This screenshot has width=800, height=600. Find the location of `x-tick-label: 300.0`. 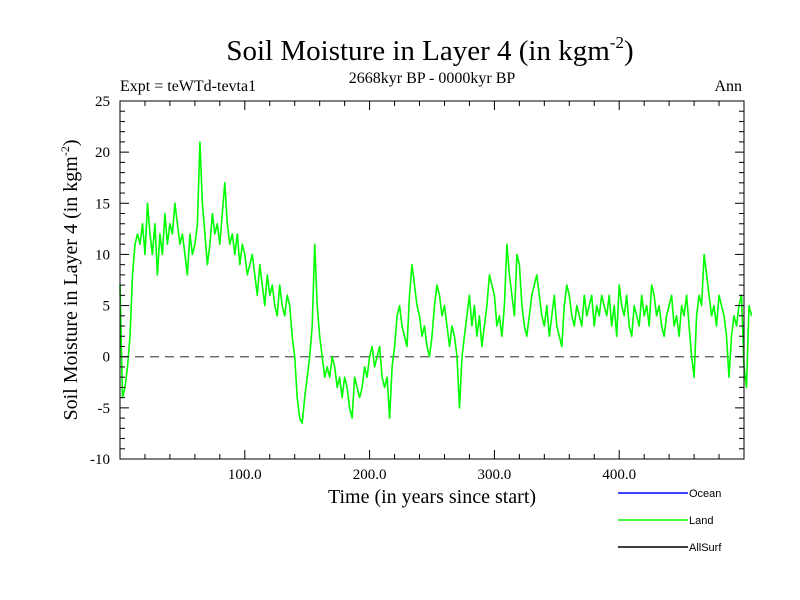

x-tick-label: 300.0 is located at coordinates (495, 475).